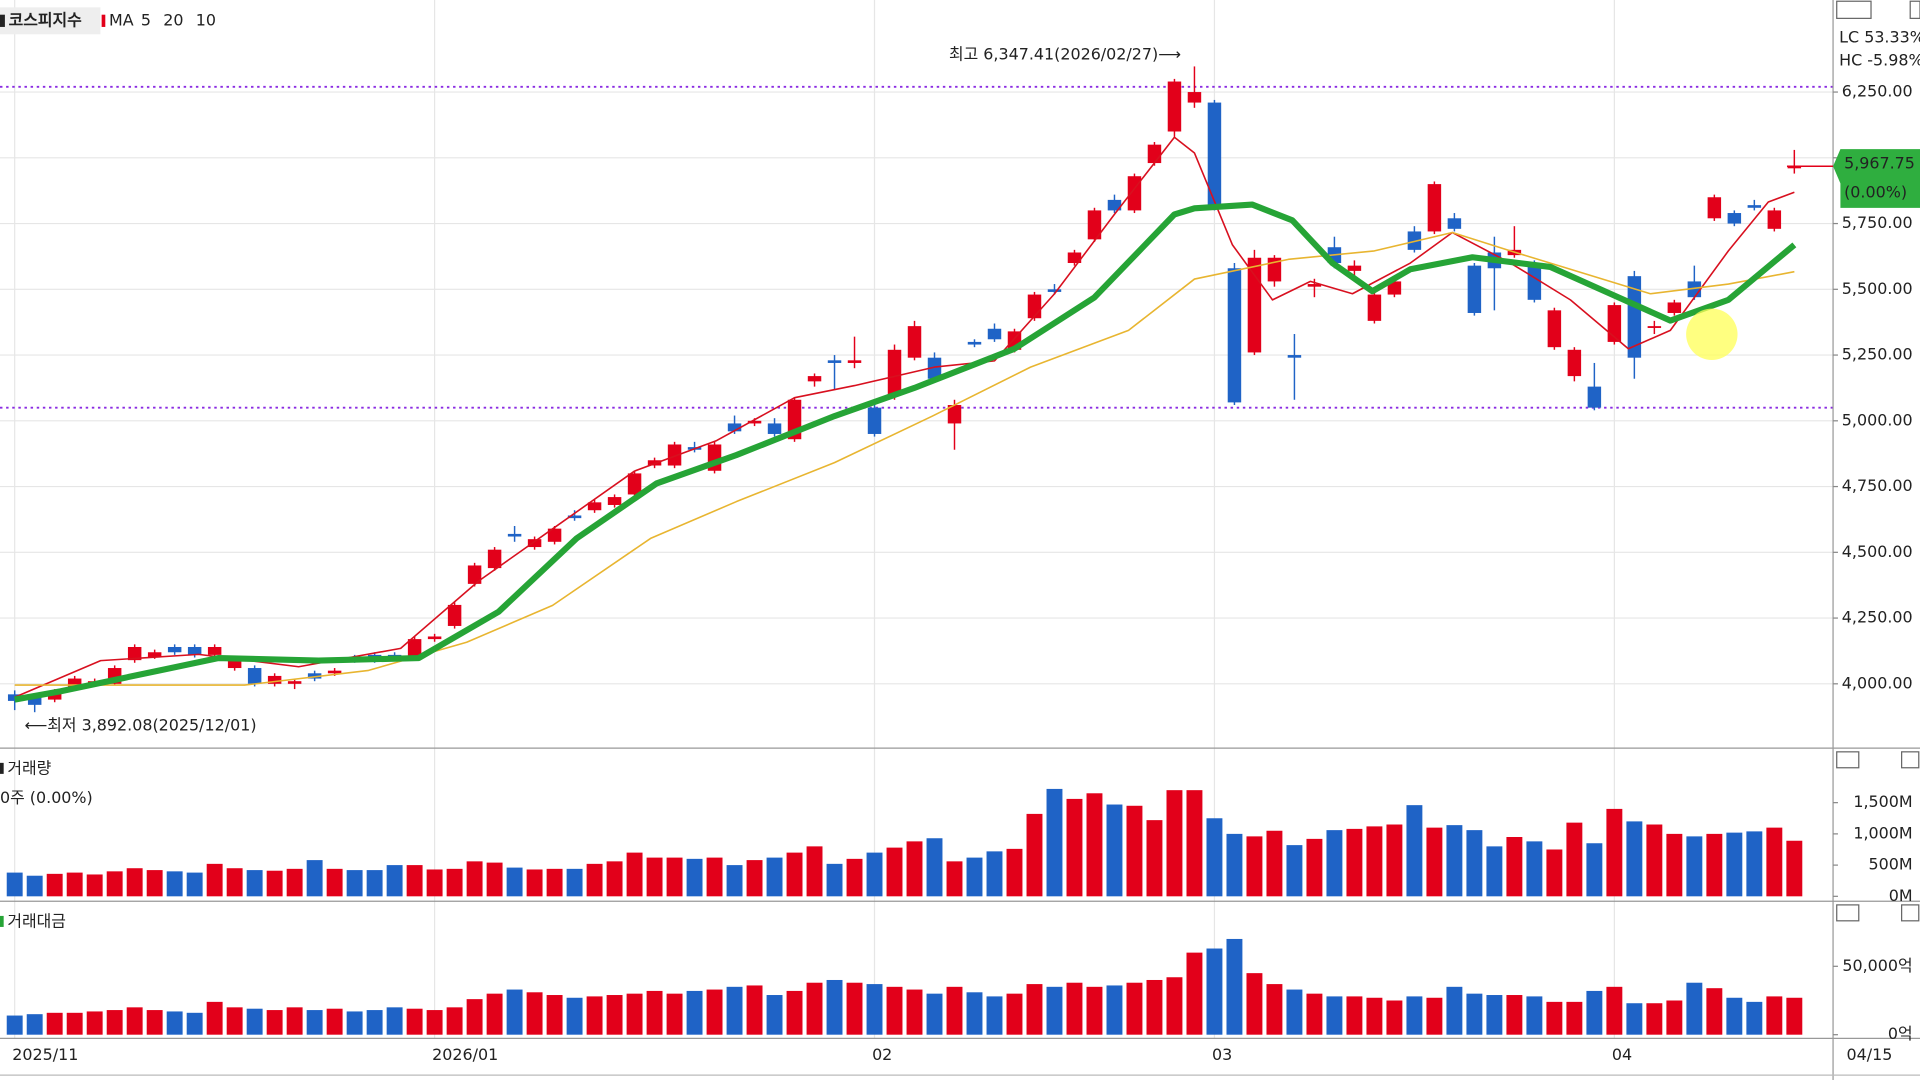 Image resolution: width=1920 pixels, height=1080 pixels. Describe the element at coordinates (1870, 1054) in the screenshot. I see `end-date-label: 04/15` at that location.